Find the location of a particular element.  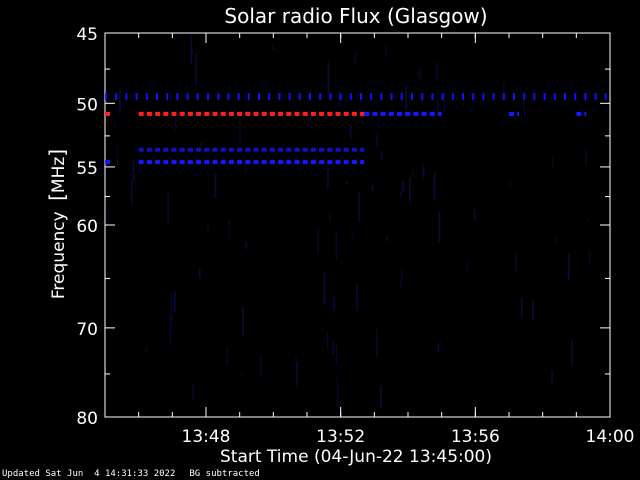

x-tick-label: 14:00 is located at coordinates (610, 437).